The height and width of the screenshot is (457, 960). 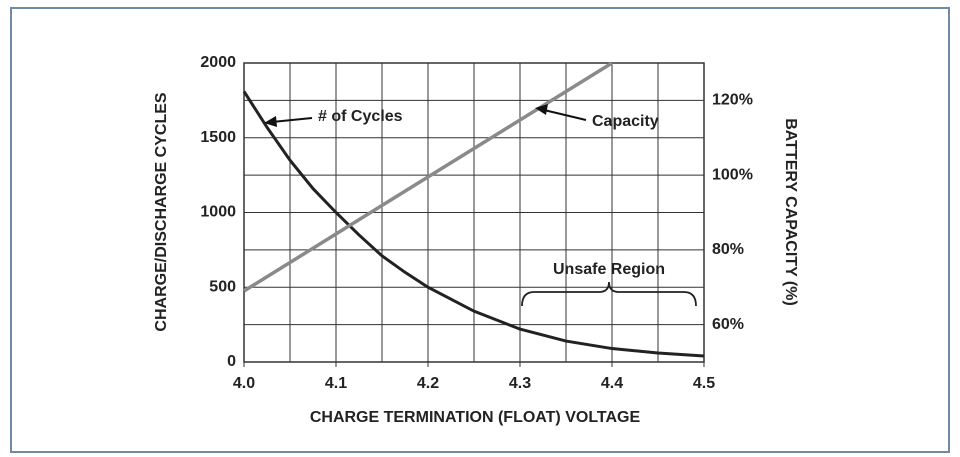 What do you see at coordinates (728, 249) in the screenshot?
I see `y2-tick-label: 80%` at bounding box center [728, 249].